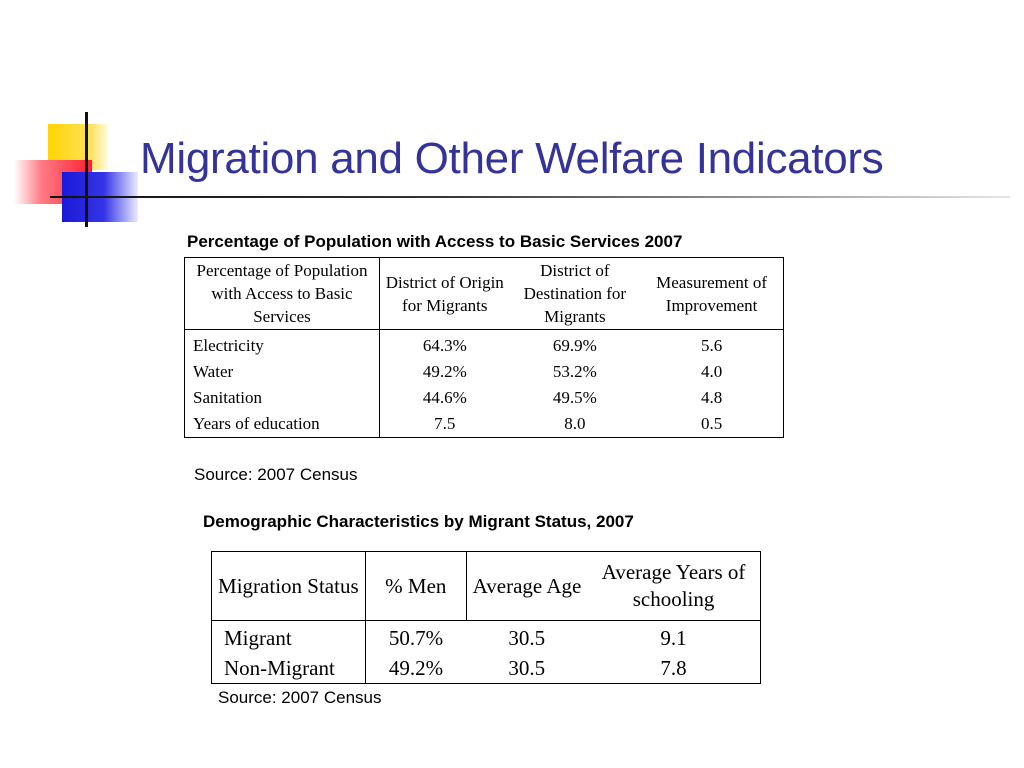  What do you see at coordinates (444, 397) in the screenshot?
I see `table-cell: 44.6%` at bounding box center [444, 397].